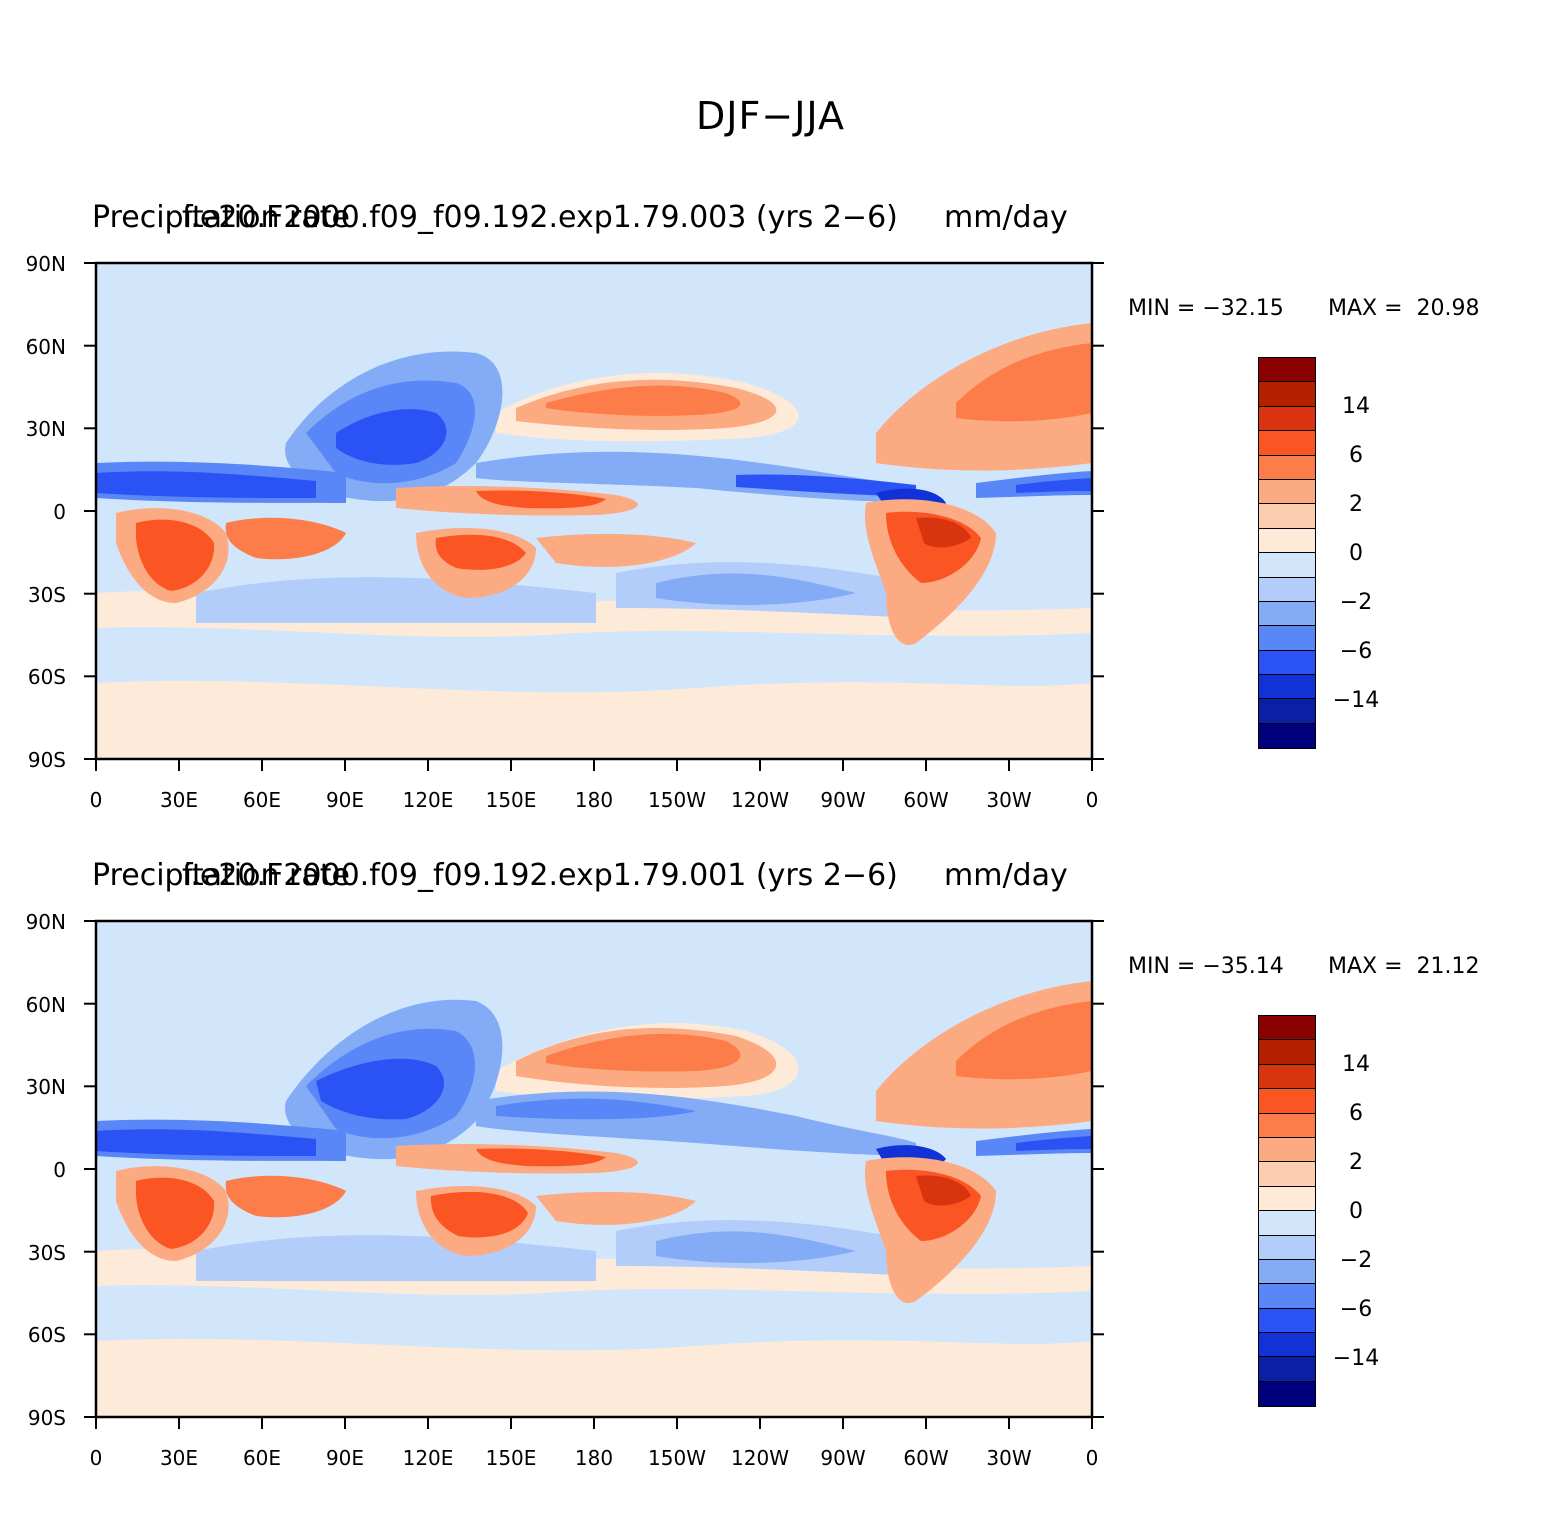 The height and width of the screenshot is (1538, 1541). I want to click on max-label: MAX = 20.98, so click(1404, 308).